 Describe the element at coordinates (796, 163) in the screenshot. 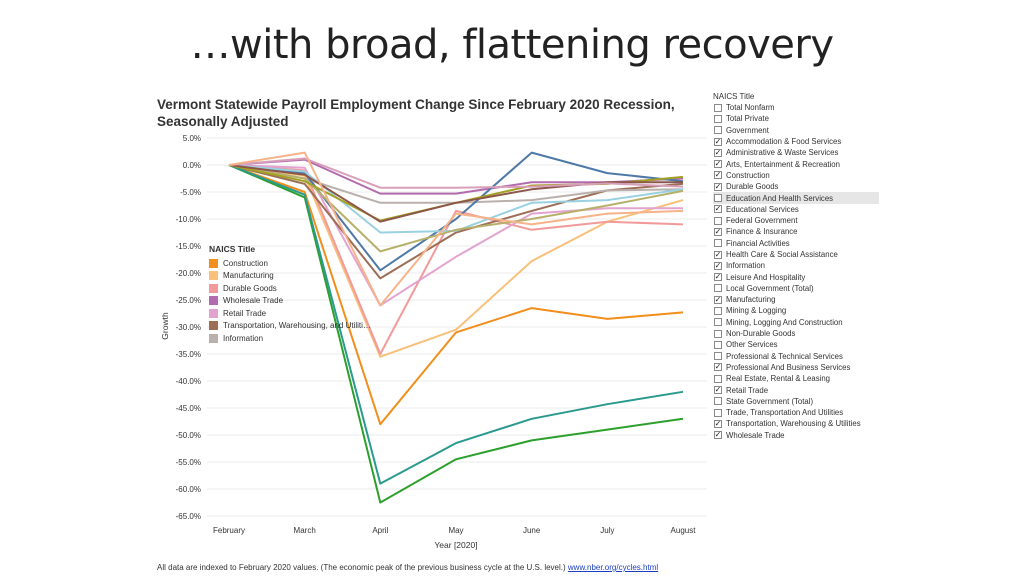

I see `filter-item: ✓ Arts, Entertainment & Recreation` at that location.